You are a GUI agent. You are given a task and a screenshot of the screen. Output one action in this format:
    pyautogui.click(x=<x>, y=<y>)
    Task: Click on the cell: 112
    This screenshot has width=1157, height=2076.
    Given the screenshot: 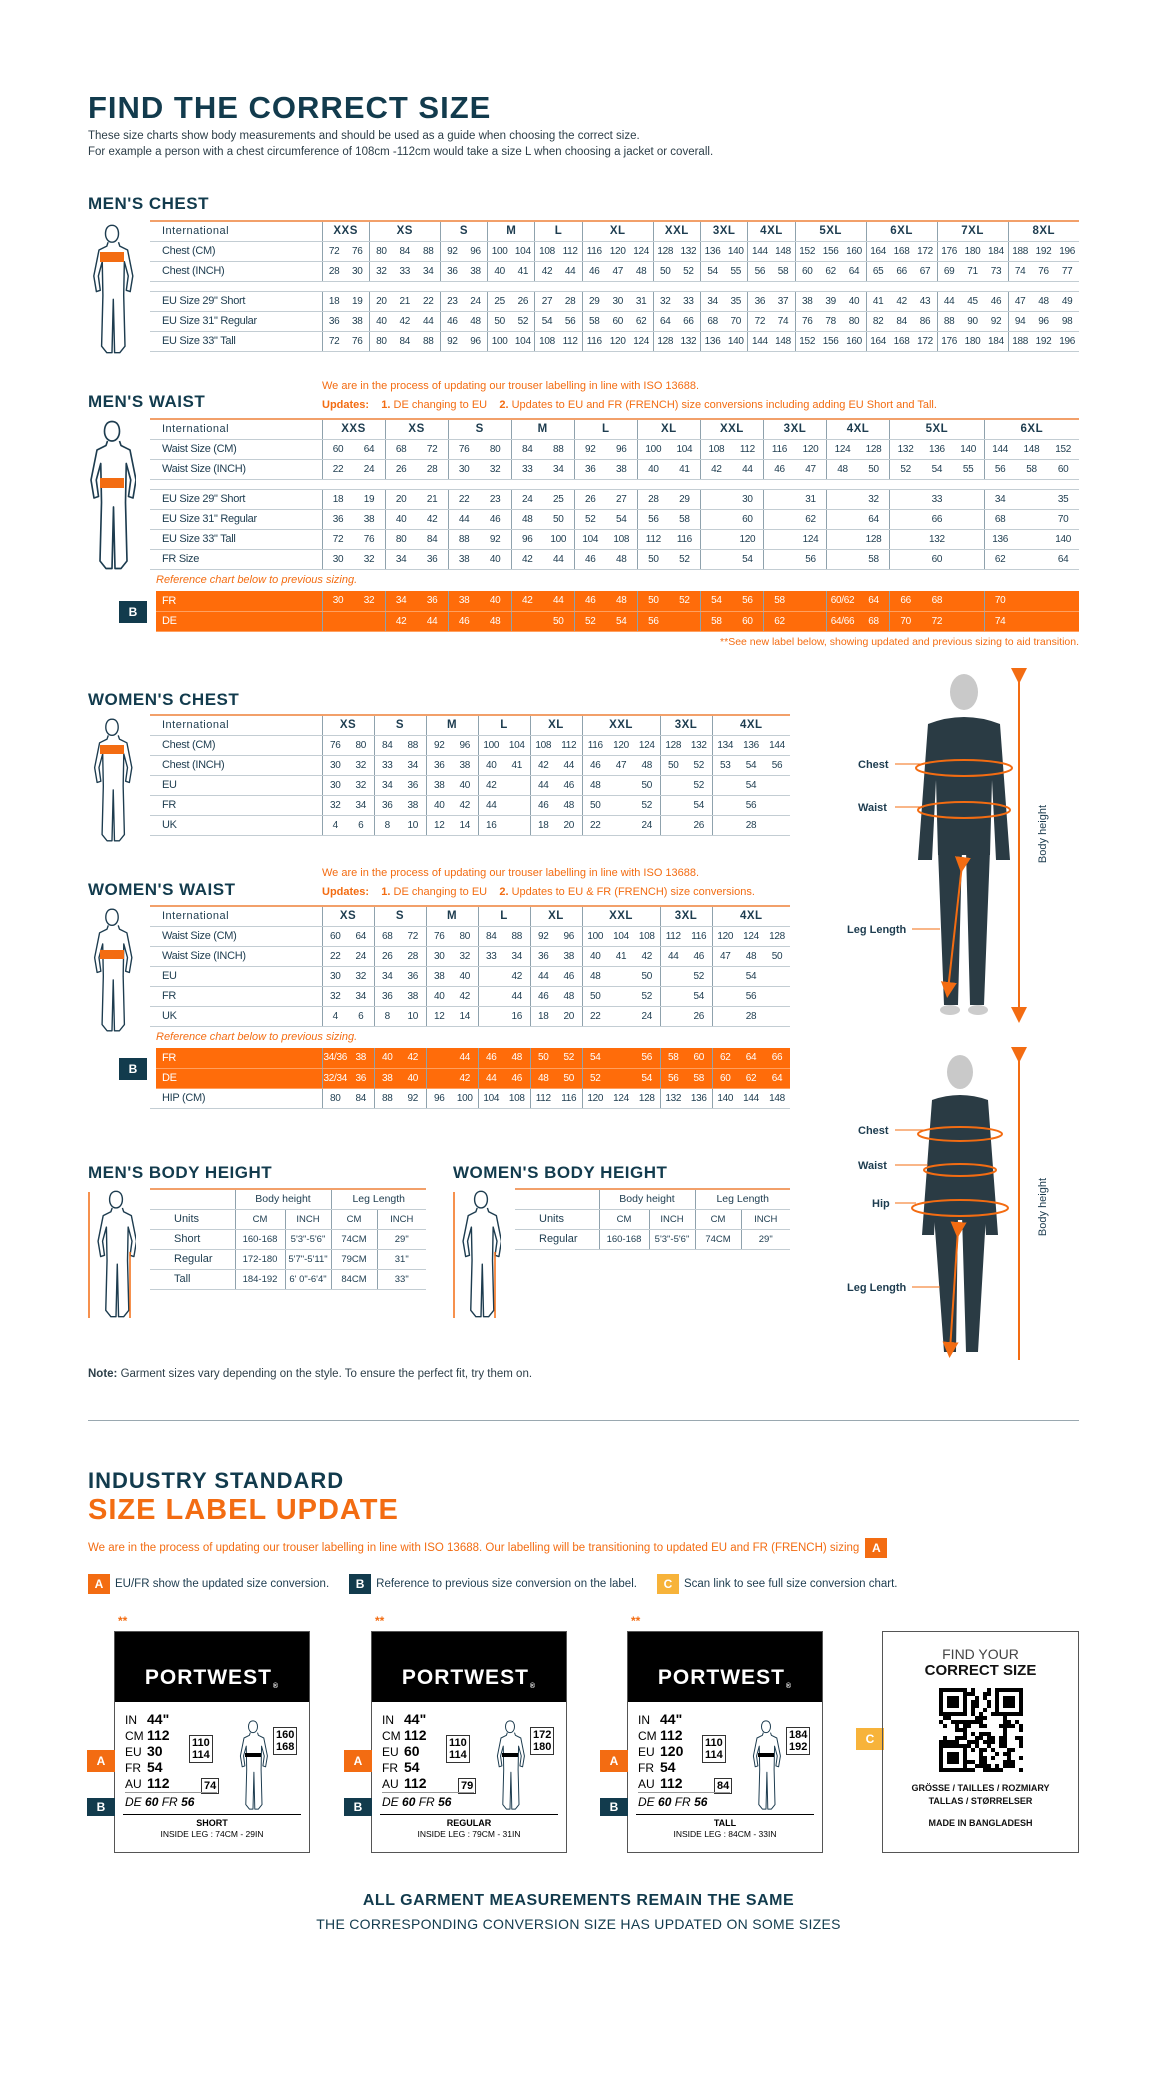 What is the action you would take?
    pyautogui.click(x=747, y=449)
    